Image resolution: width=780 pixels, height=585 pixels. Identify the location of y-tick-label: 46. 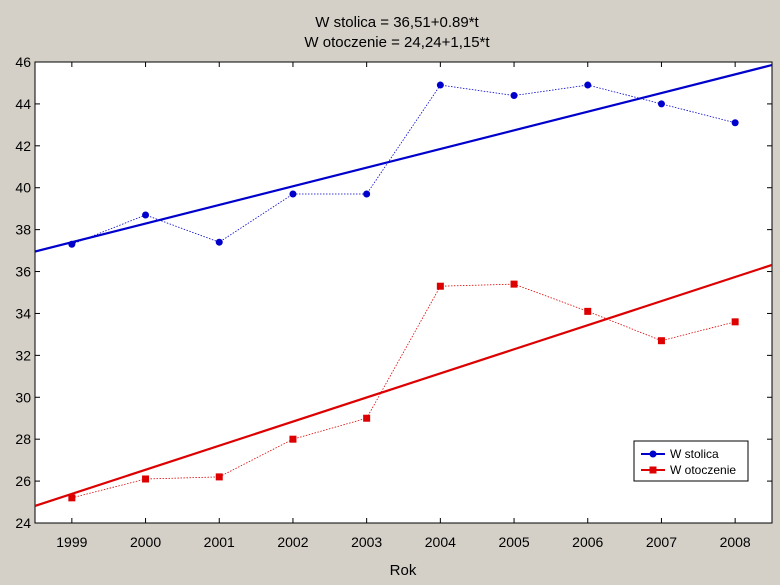
(23, 62).